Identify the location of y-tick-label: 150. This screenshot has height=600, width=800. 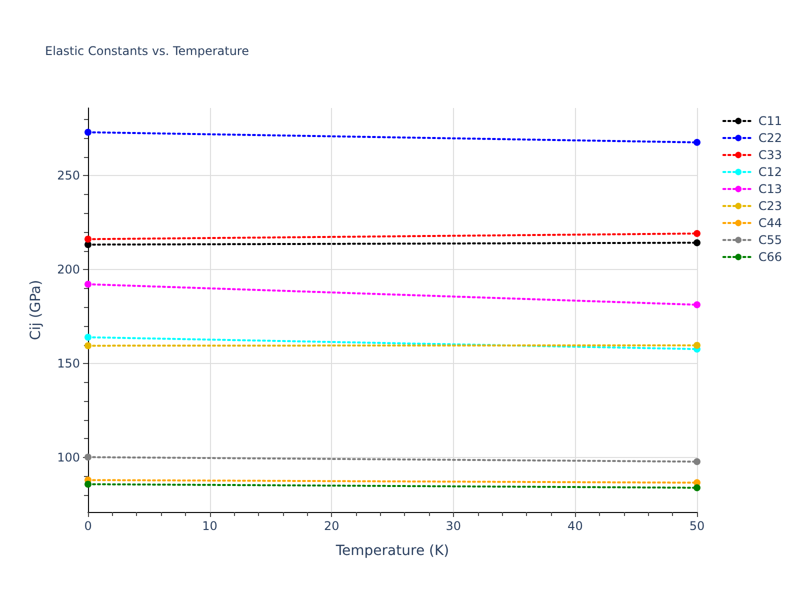
(68, 363).